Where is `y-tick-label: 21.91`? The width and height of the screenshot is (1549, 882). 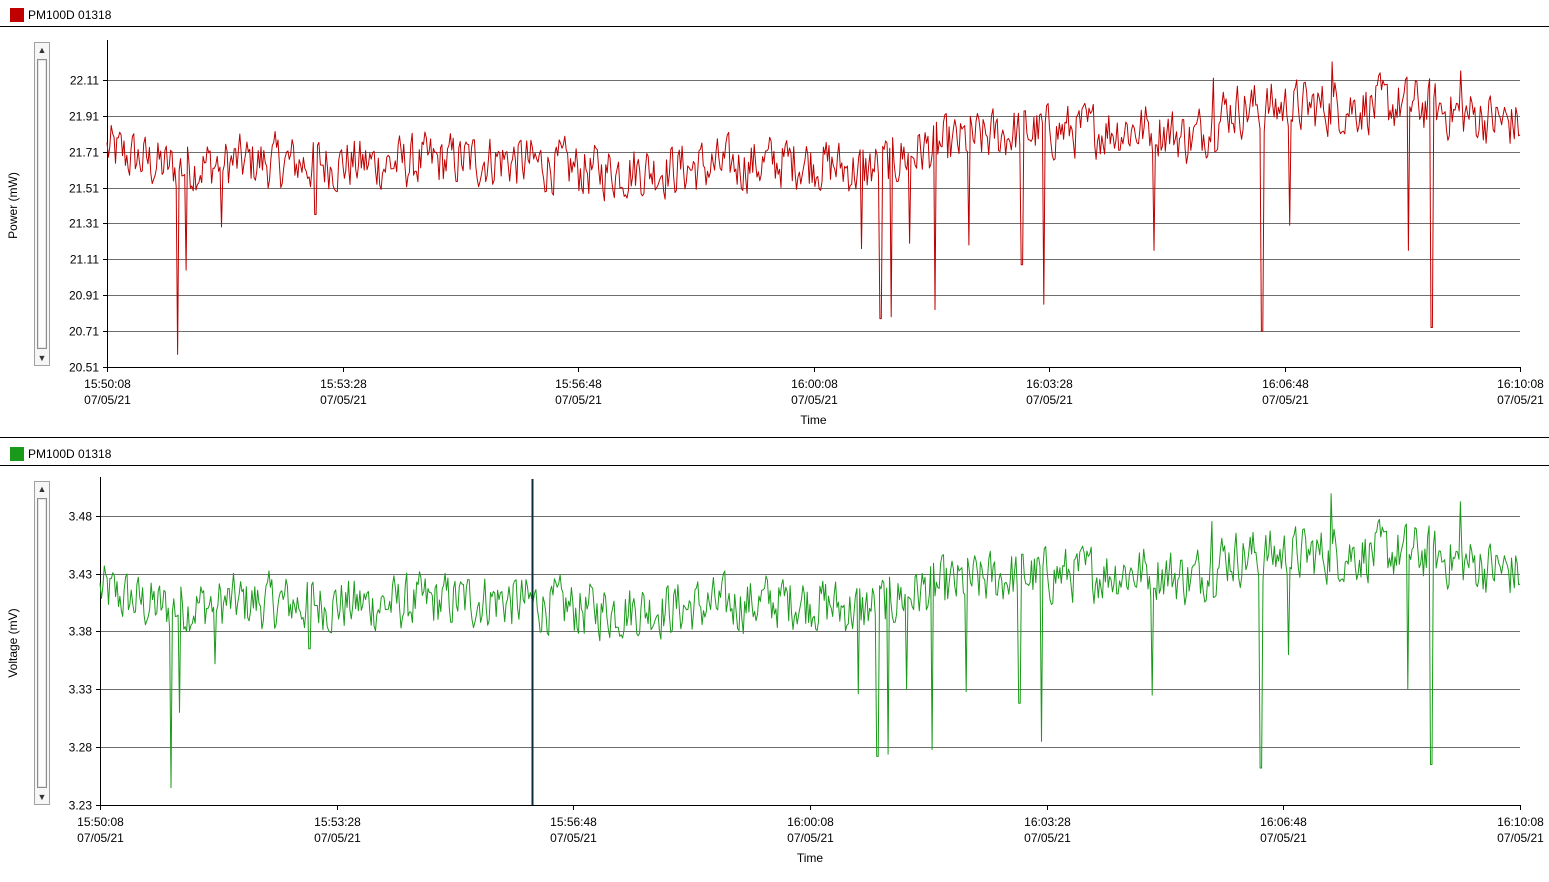
y-tick-label: 21.91 is located at coordinates (84, 117).